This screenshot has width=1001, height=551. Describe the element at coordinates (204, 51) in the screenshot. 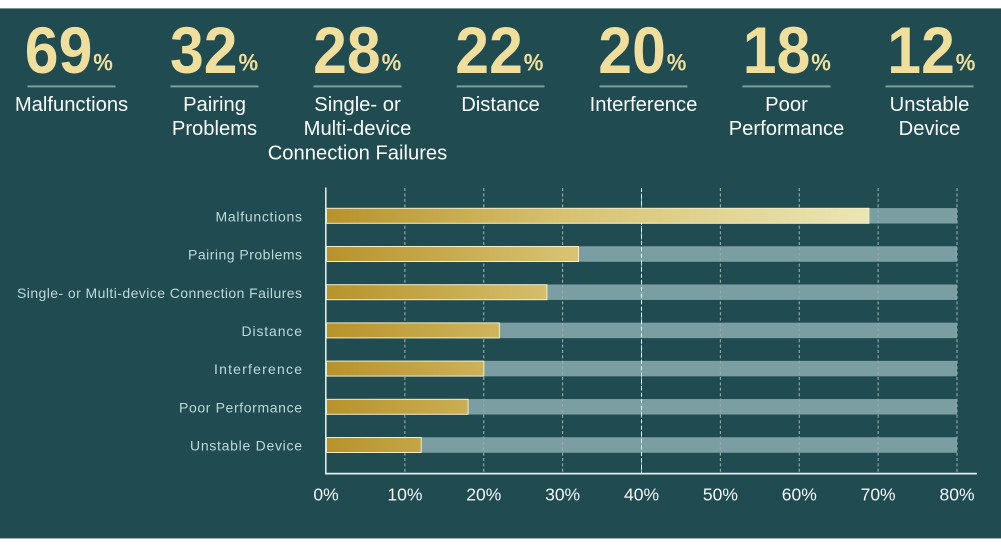

I see `svg-text: 32` at that location.